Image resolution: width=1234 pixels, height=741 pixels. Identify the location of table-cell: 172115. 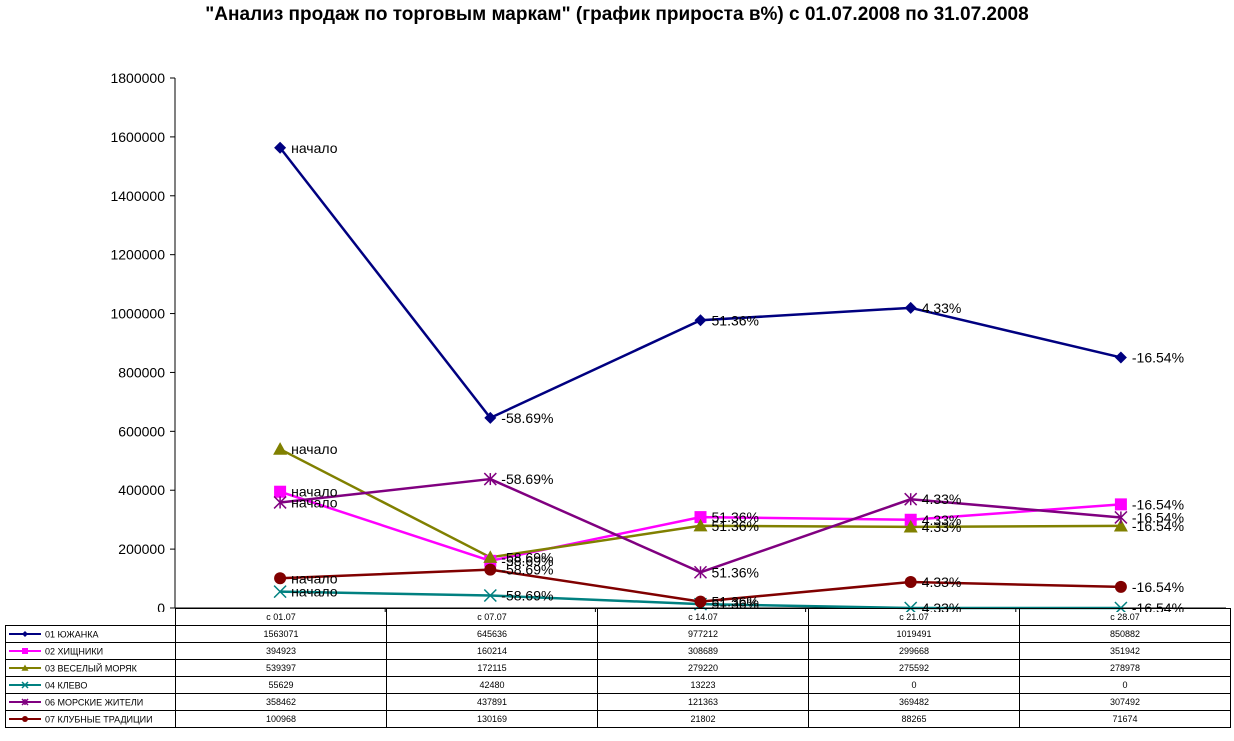
(492, 668).